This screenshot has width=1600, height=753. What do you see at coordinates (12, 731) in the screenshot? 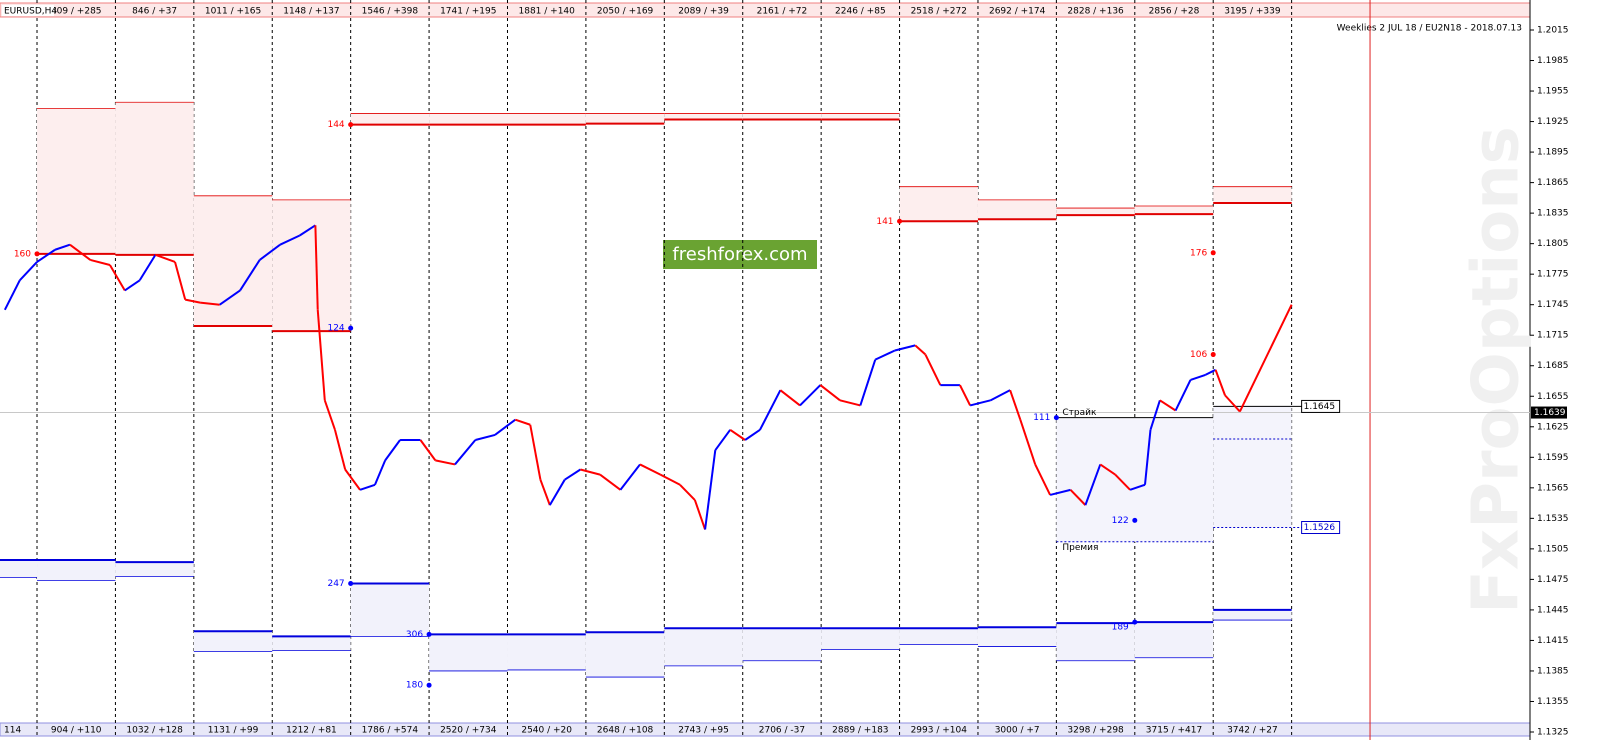
I see `bottom-label: 114` at bounding box center [12, 731].